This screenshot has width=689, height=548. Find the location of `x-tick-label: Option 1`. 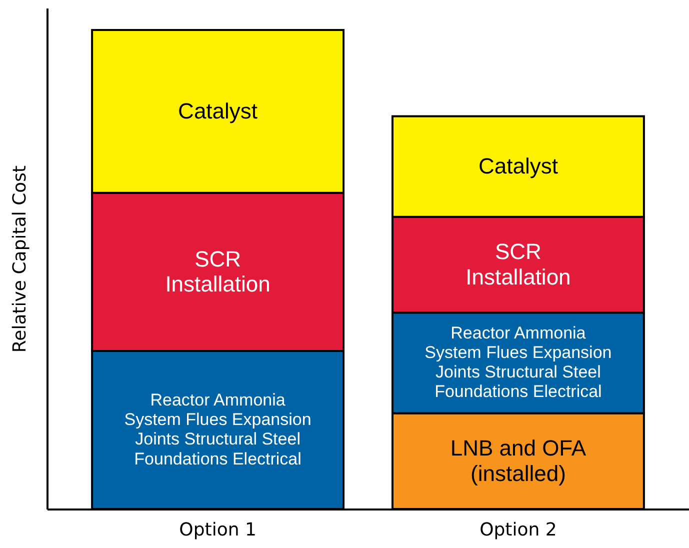

x-tick-label: Option 1 is located at coordinates (217, 530).